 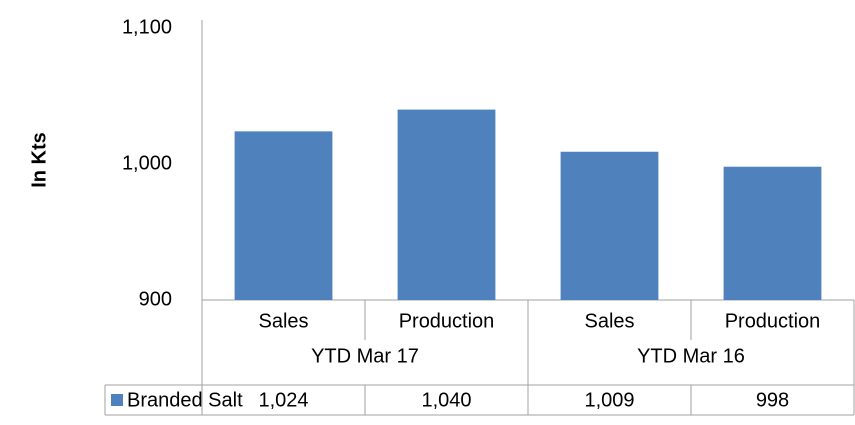 What do you see at coordinates (155, 299) in the screenshot?
I see `y-tick-label: 900` at bounding box center [155, 299].